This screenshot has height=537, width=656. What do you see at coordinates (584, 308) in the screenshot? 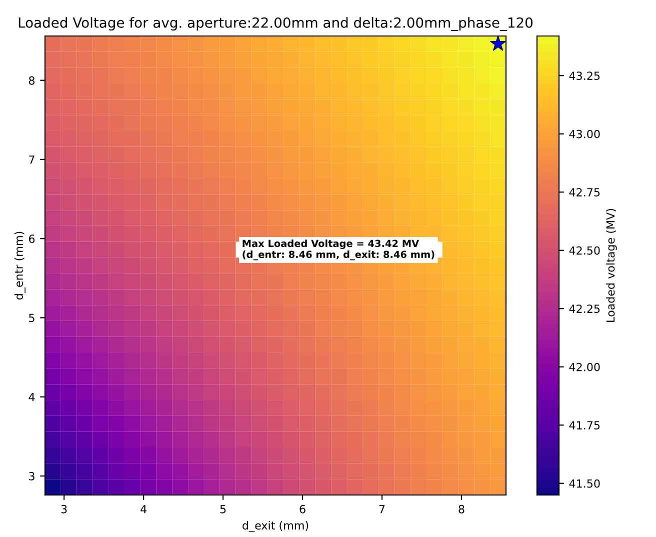
I see `color-bar-label: 42.25` at bounding box center [584, 308].